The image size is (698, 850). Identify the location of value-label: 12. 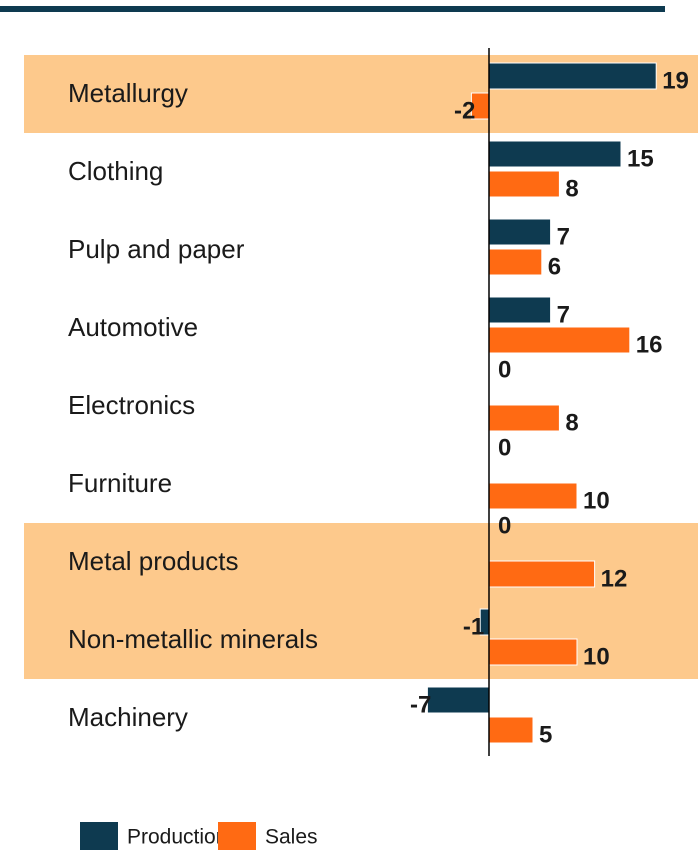
(614, 578).